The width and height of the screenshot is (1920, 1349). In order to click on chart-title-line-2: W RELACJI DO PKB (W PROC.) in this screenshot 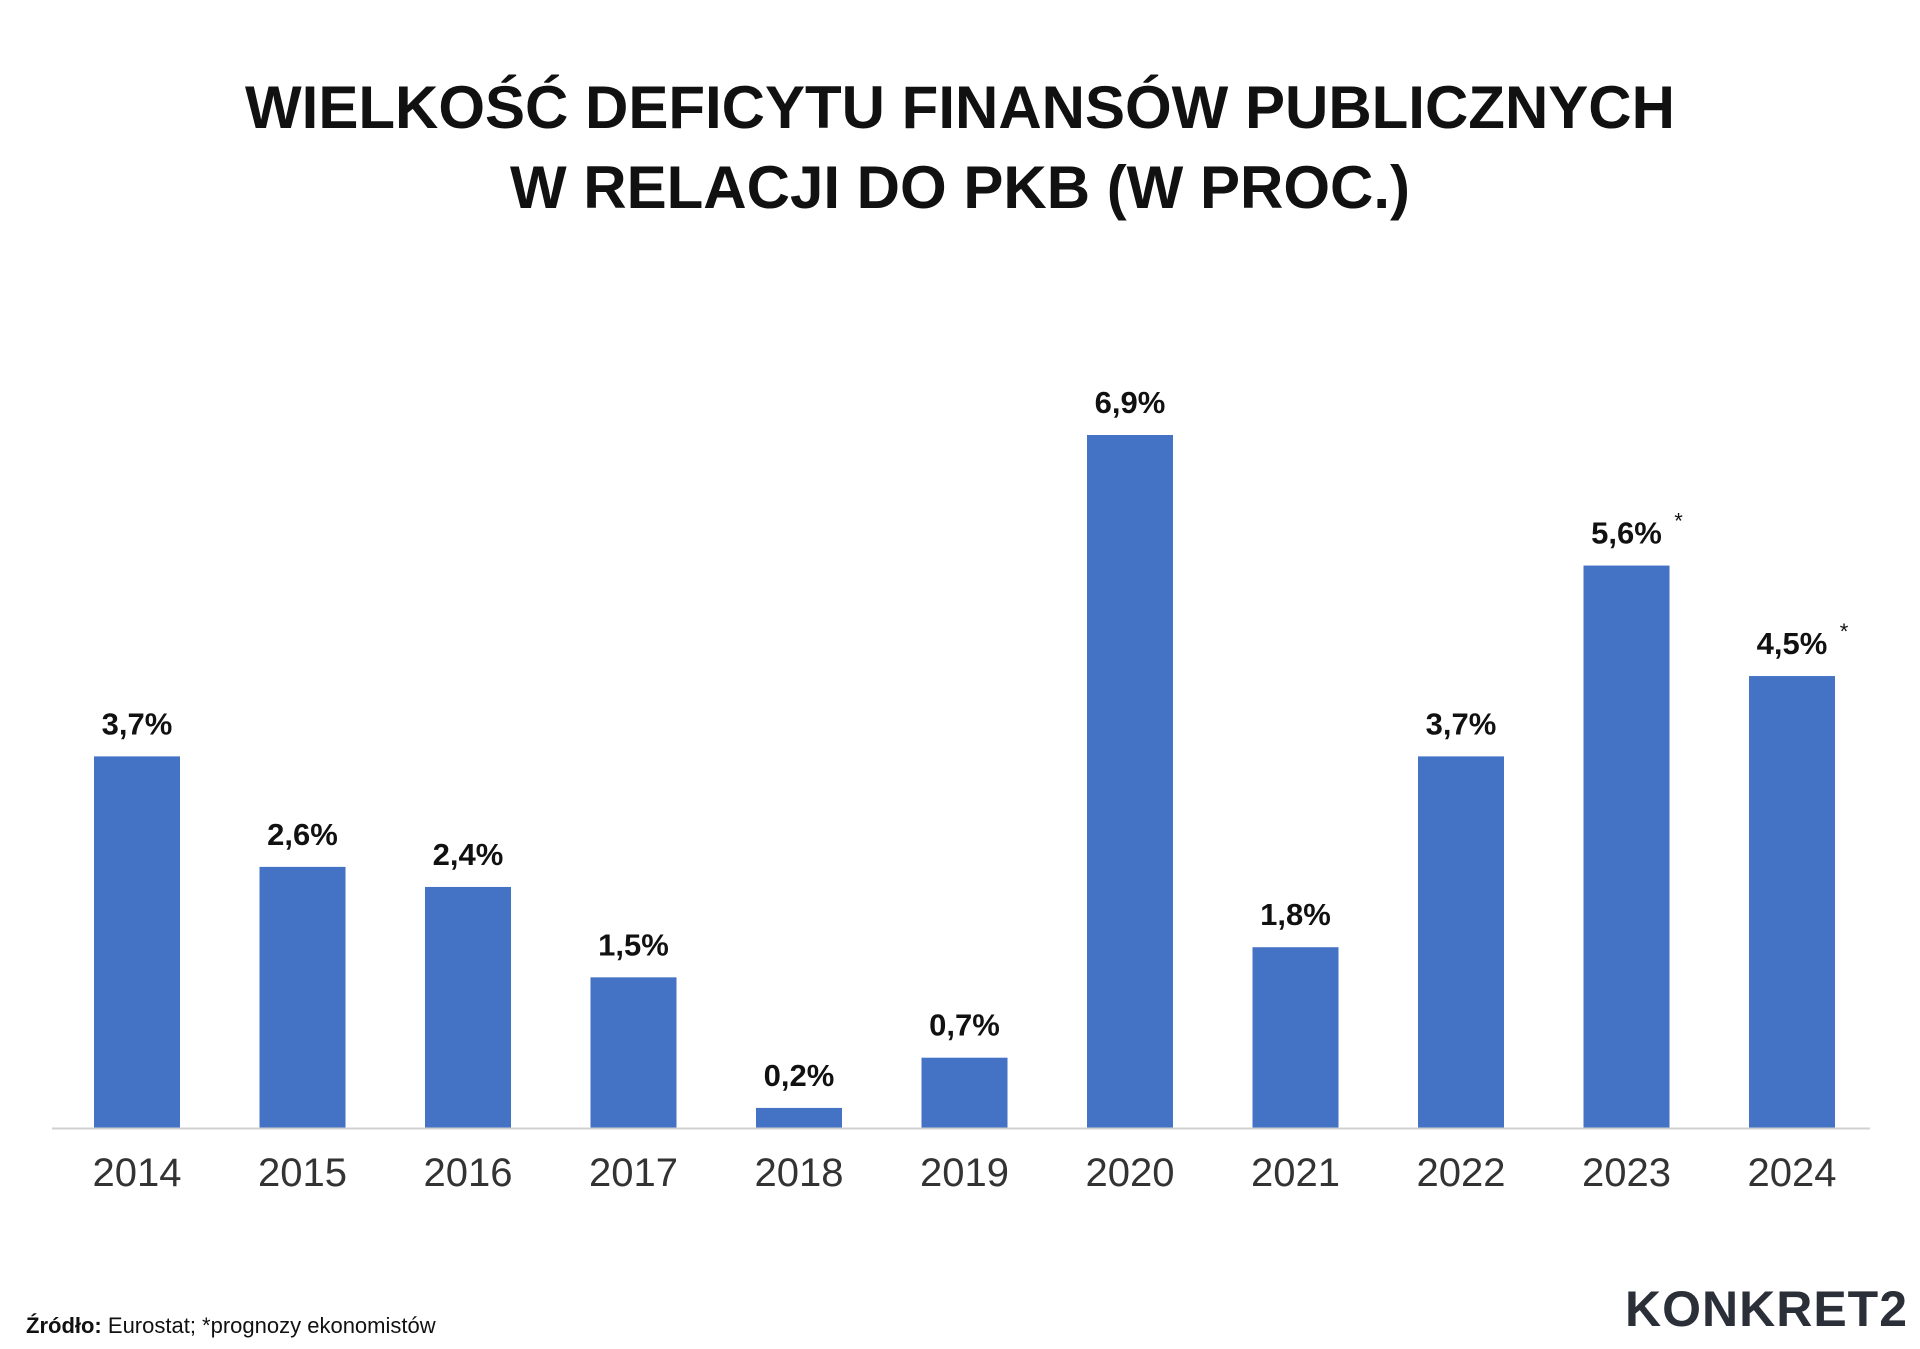, I will do `click(960, 187)`.